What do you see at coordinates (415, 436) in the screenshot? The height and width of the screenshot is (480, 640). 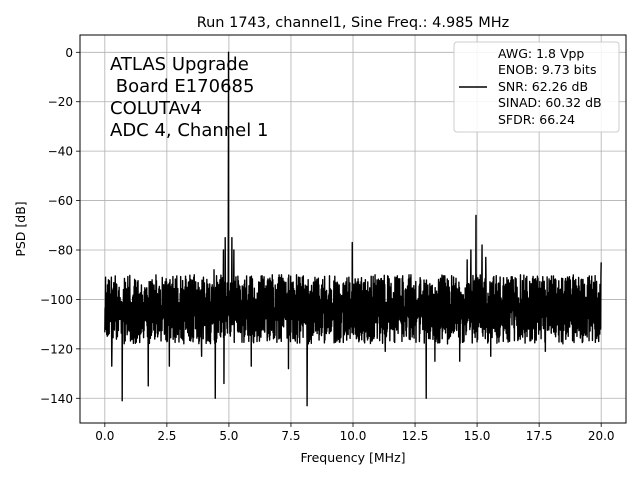 I see `x-tick-label: 12.5` at bounding box center [415, 436].